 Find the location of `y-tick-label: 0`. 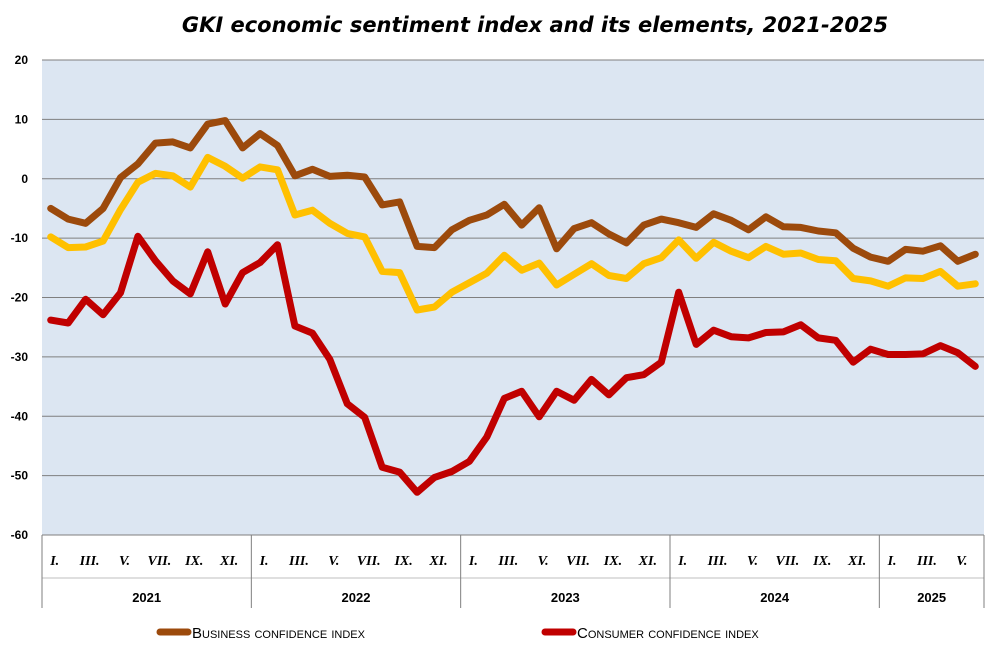

y-tick-label: 0 is located at coordinates (24, 179).